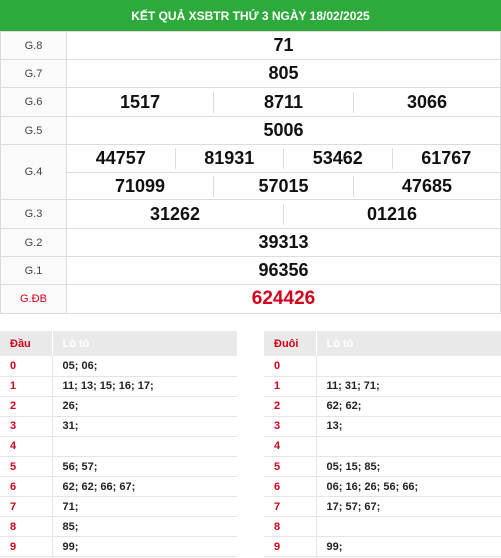 The image size is (501, 558). What do you see at coordinates (140, 185) in the screenshot?
I see `prize-number: 71099` at bounding box center [140, 185].